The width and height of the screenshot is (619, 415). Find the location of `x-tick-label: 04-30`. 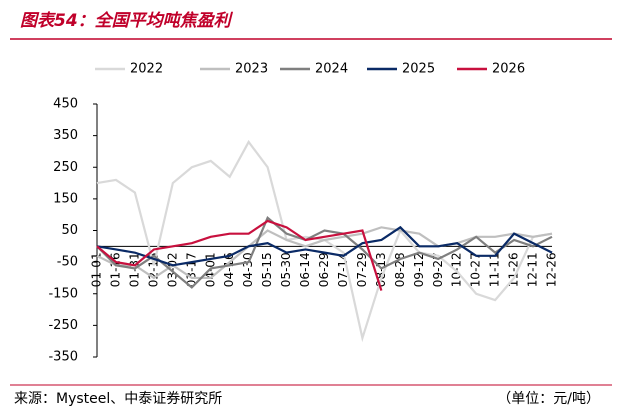

x-tick-label: 04-30 is located at coordinates (248, 269).